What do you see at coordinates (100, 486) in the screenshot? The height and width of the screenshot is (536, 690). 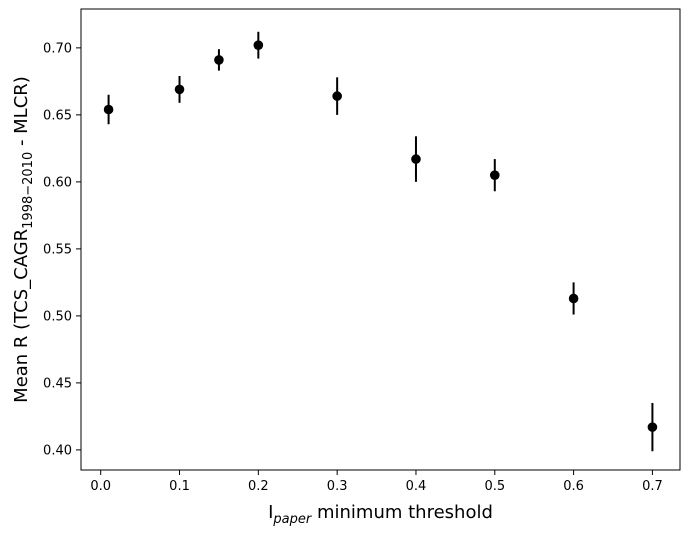 I see `x-tick-label: 0.0` at bounding box center [100, 486].